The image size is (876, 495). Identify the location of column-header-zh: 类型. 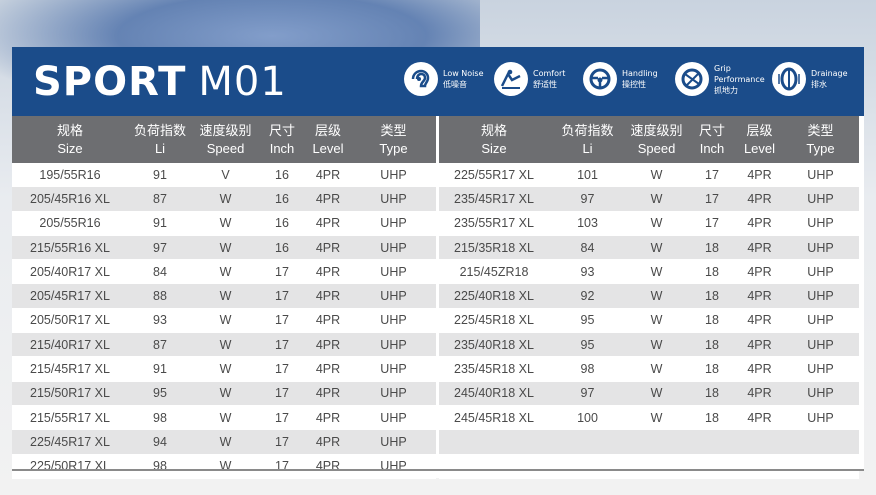
(393, 130).